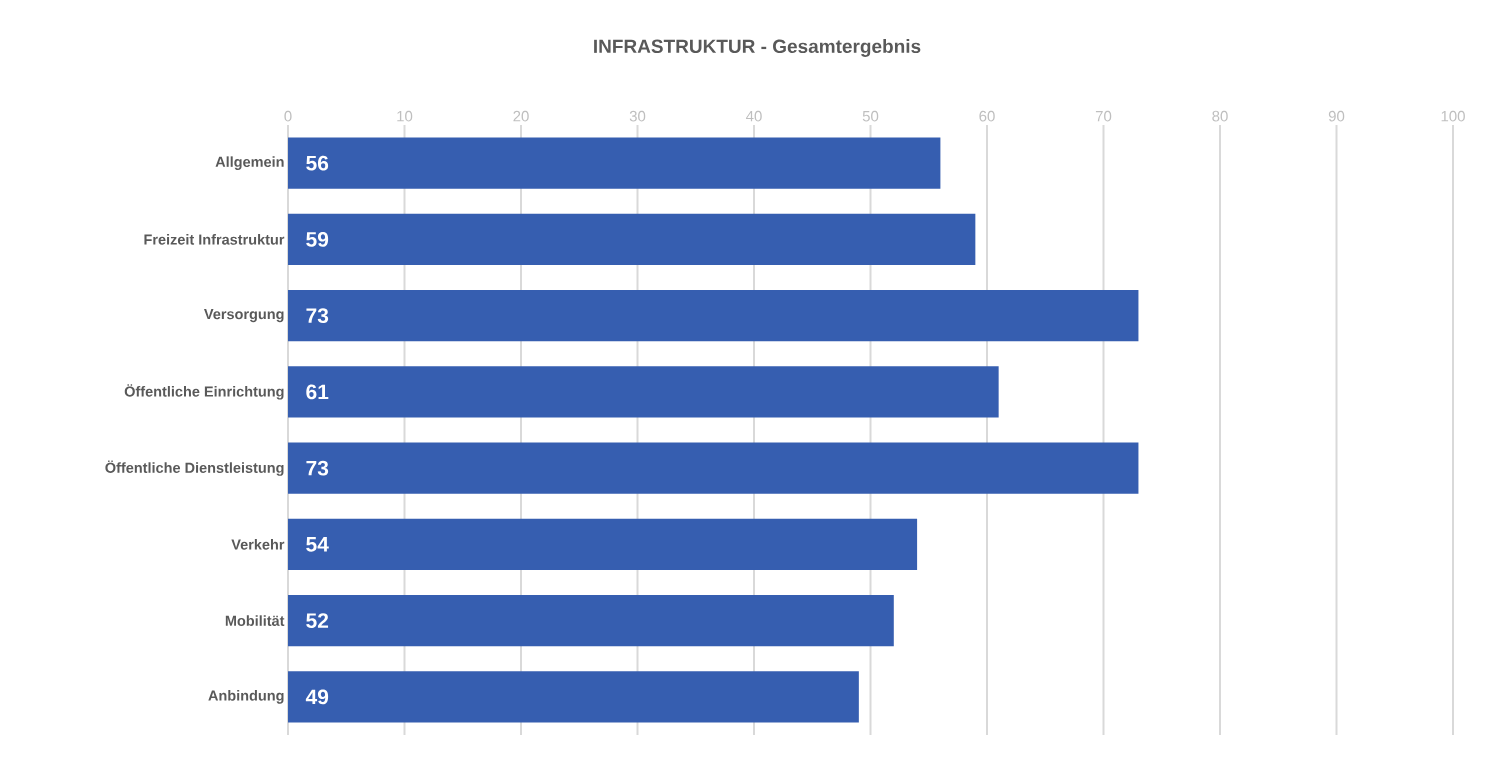 The width and height of the screenshot is (1497, 763). What do you see at coordinates (1453, 116) in the screenshot?
I see `x-tick-label: 100` at bounding box center [1453, 116].